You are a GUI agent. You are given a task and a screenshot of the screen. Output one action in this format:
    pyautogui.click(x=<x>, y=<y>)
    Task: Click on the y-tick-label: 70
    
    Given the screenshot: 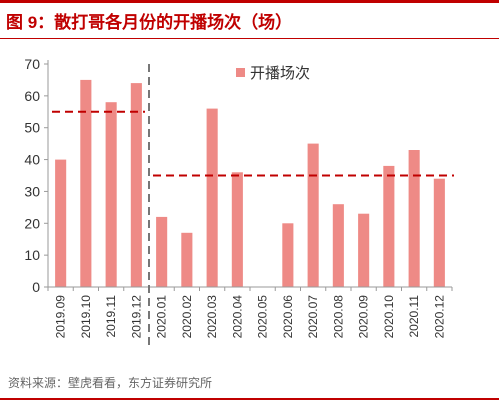 What is the action you would take?
    pyautogui.click(x=32, y=64)
    